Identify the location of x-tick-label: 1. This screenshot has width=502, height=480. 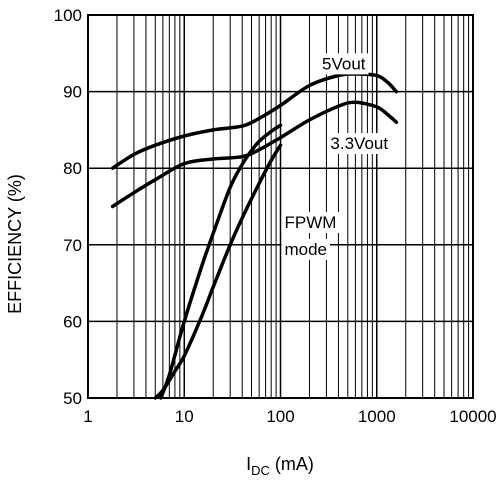
(87, 416).